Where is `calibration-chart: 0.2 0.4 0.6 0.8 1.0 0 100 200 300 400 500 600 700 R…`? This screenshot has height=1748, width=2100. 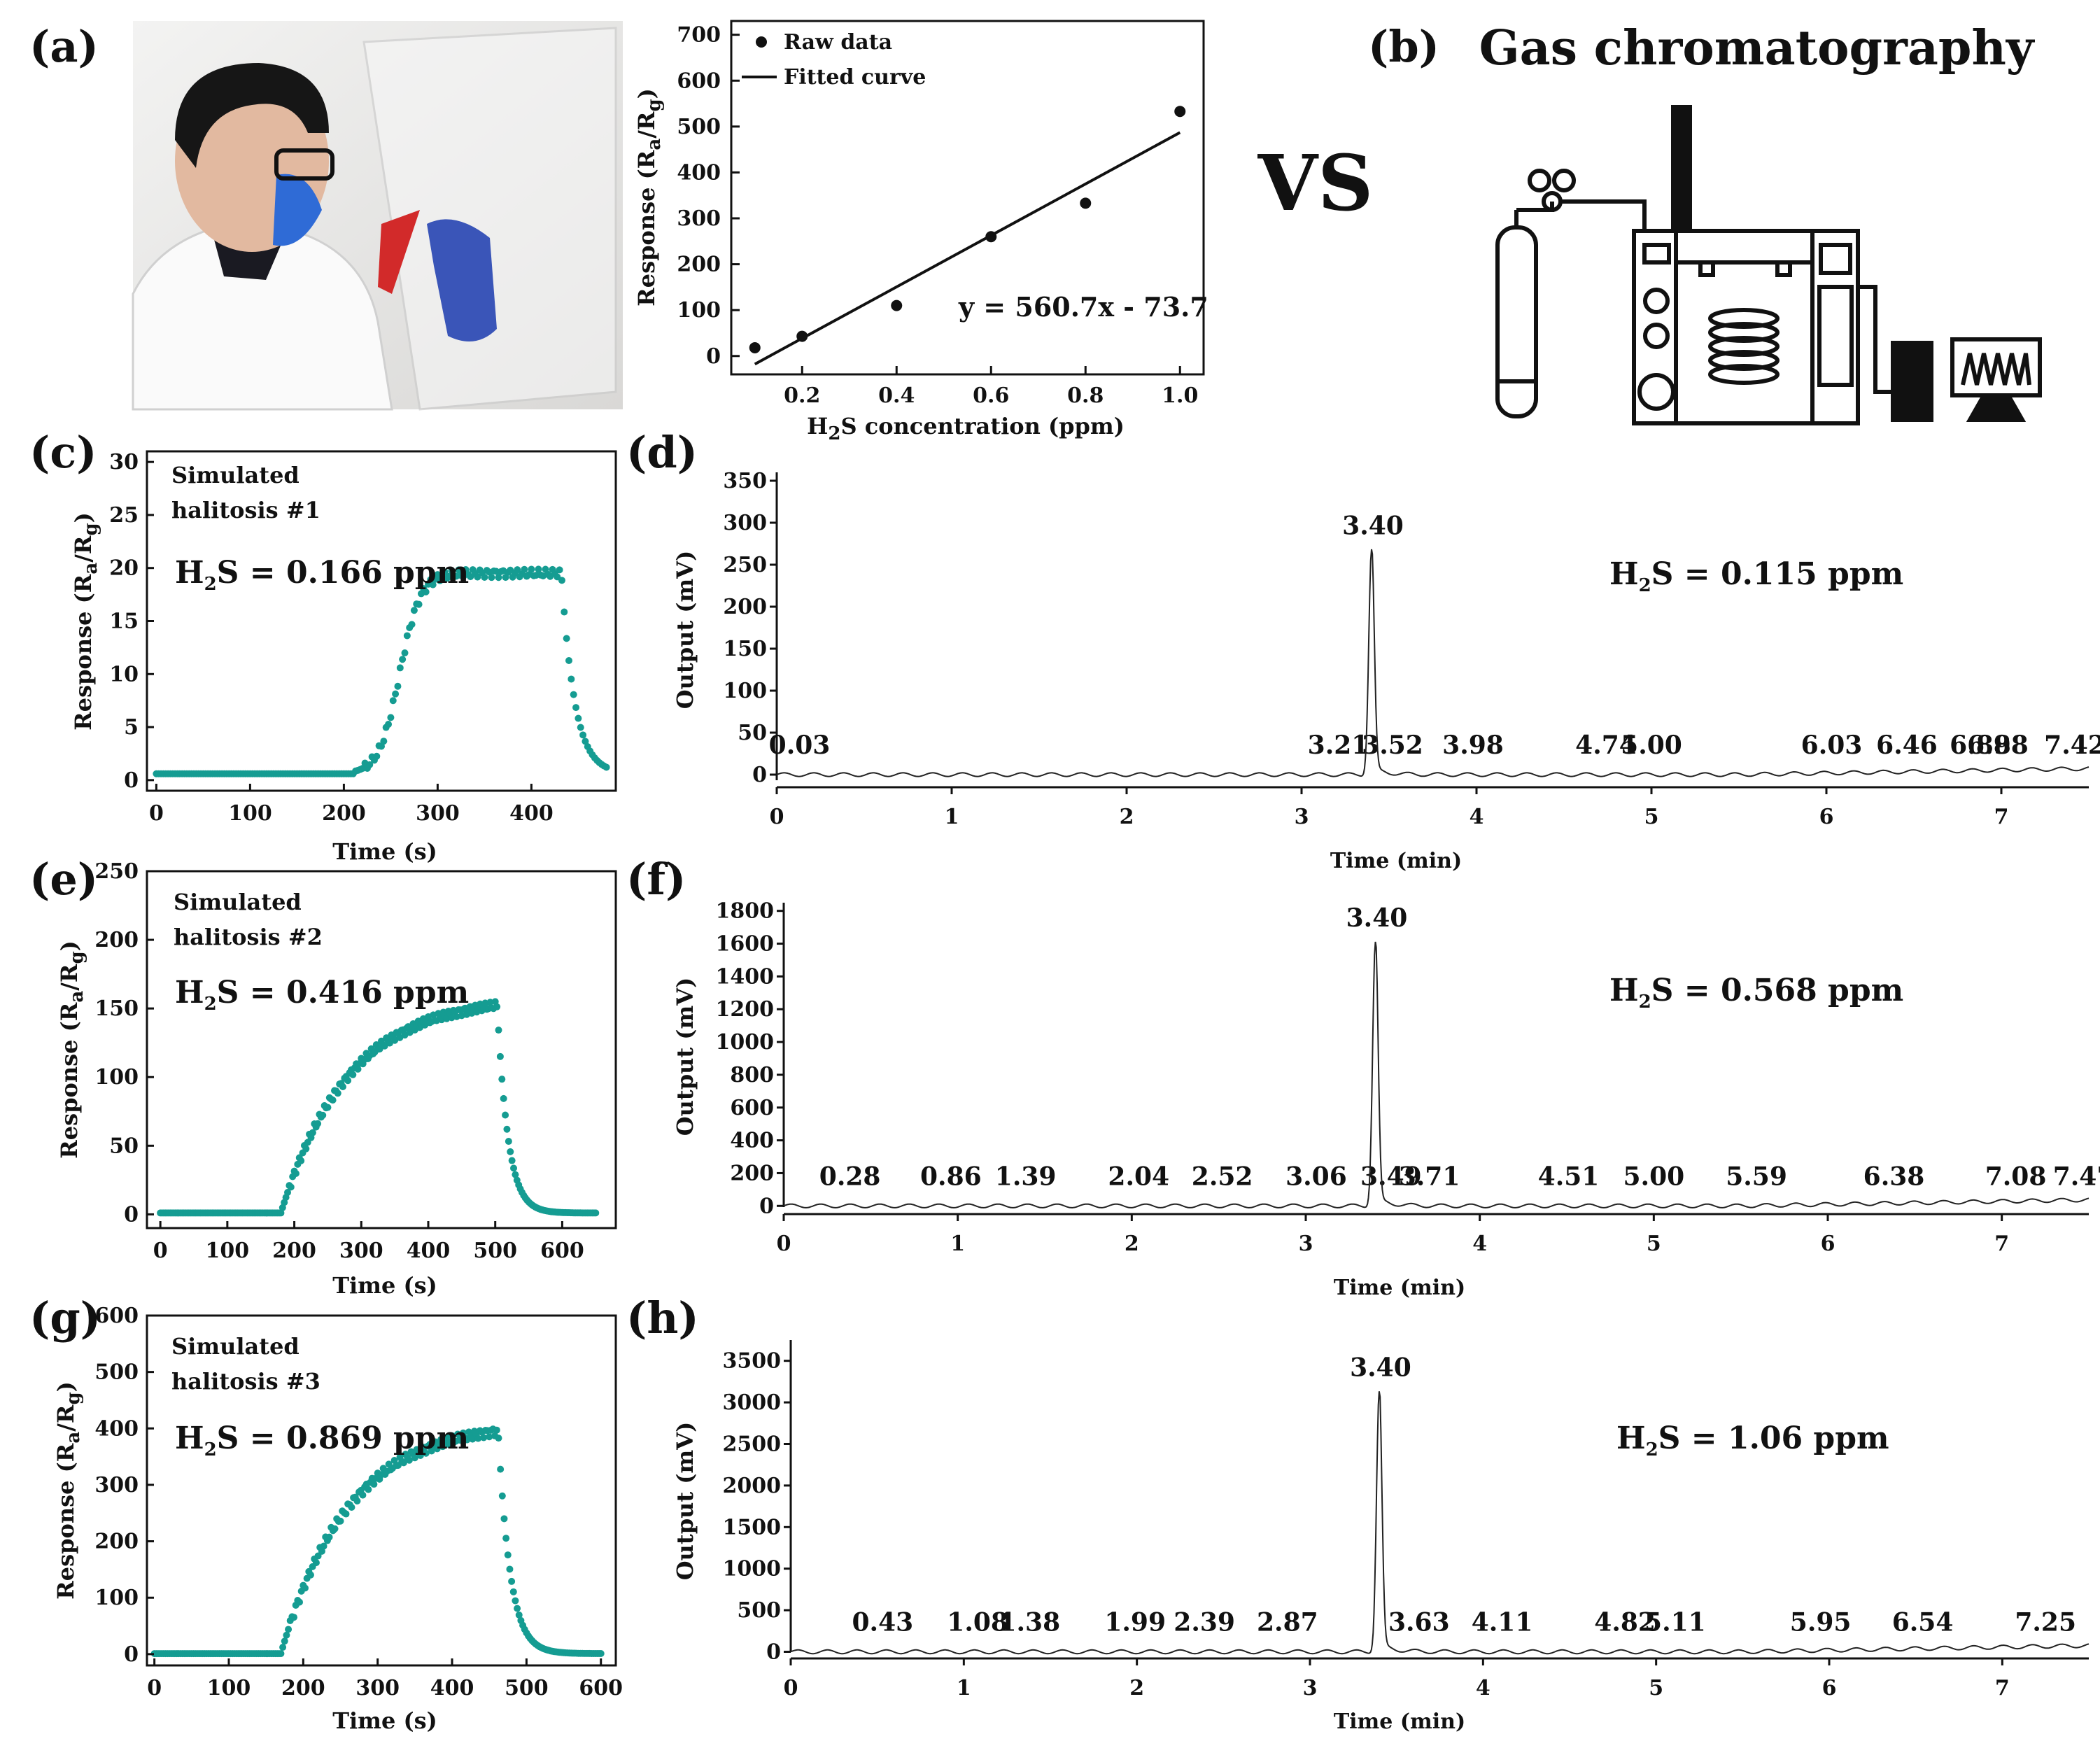
calibration-chart: 0.2 0.4 0.6 0.8 1.0 0 100 200 300 400 500 600 700 R… is located at coordinates (921, 232).